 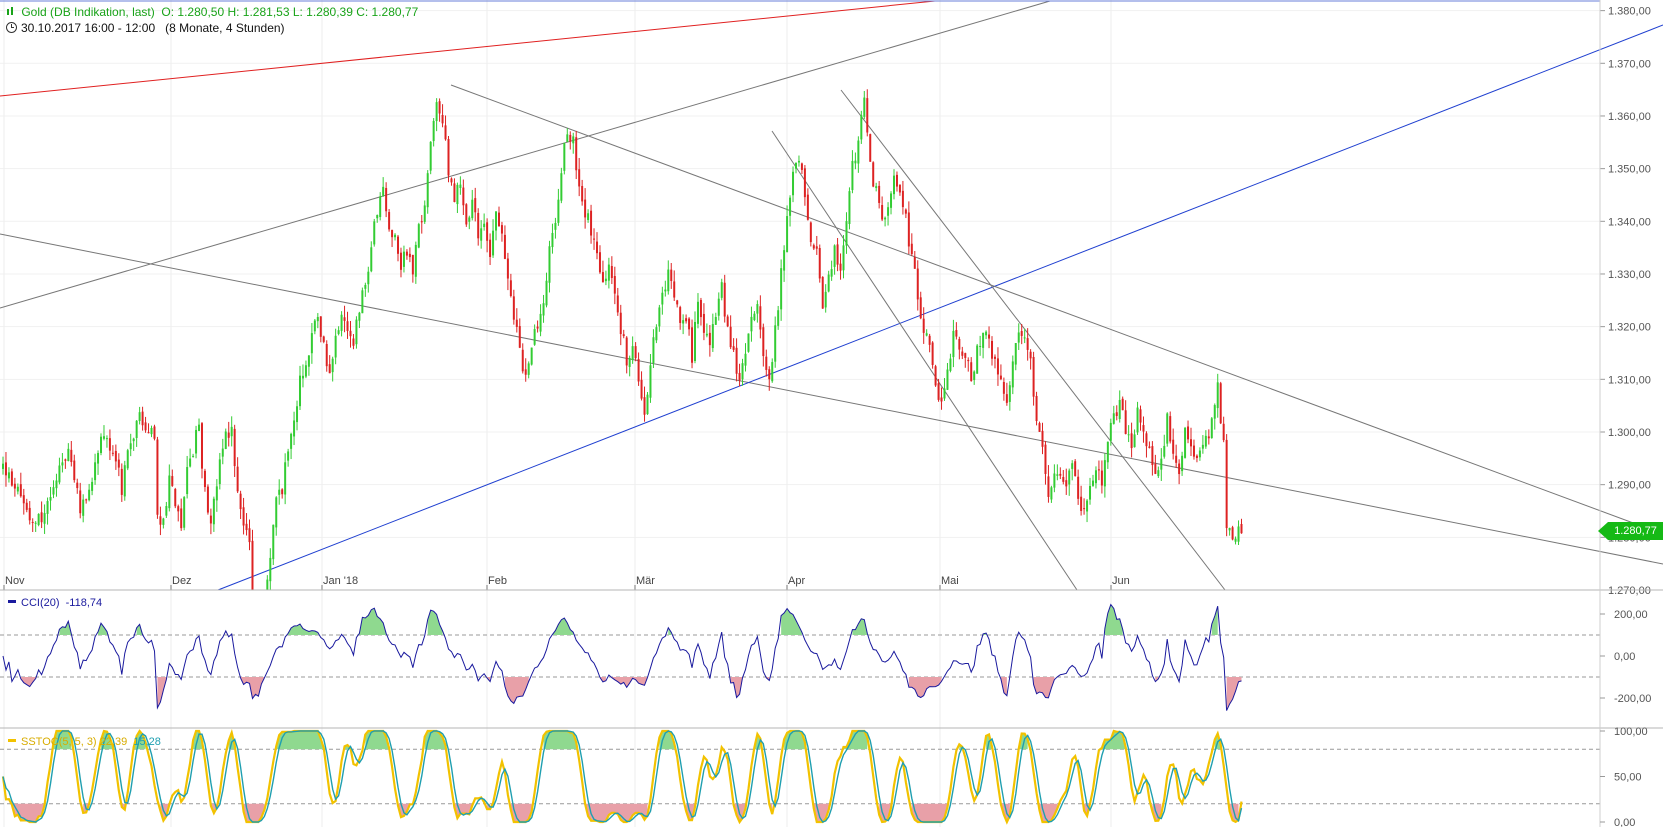 What do you see at coordinates (10, 11) in the screenshot?
I see `instrument-icon` at bounding box center [10, 11].